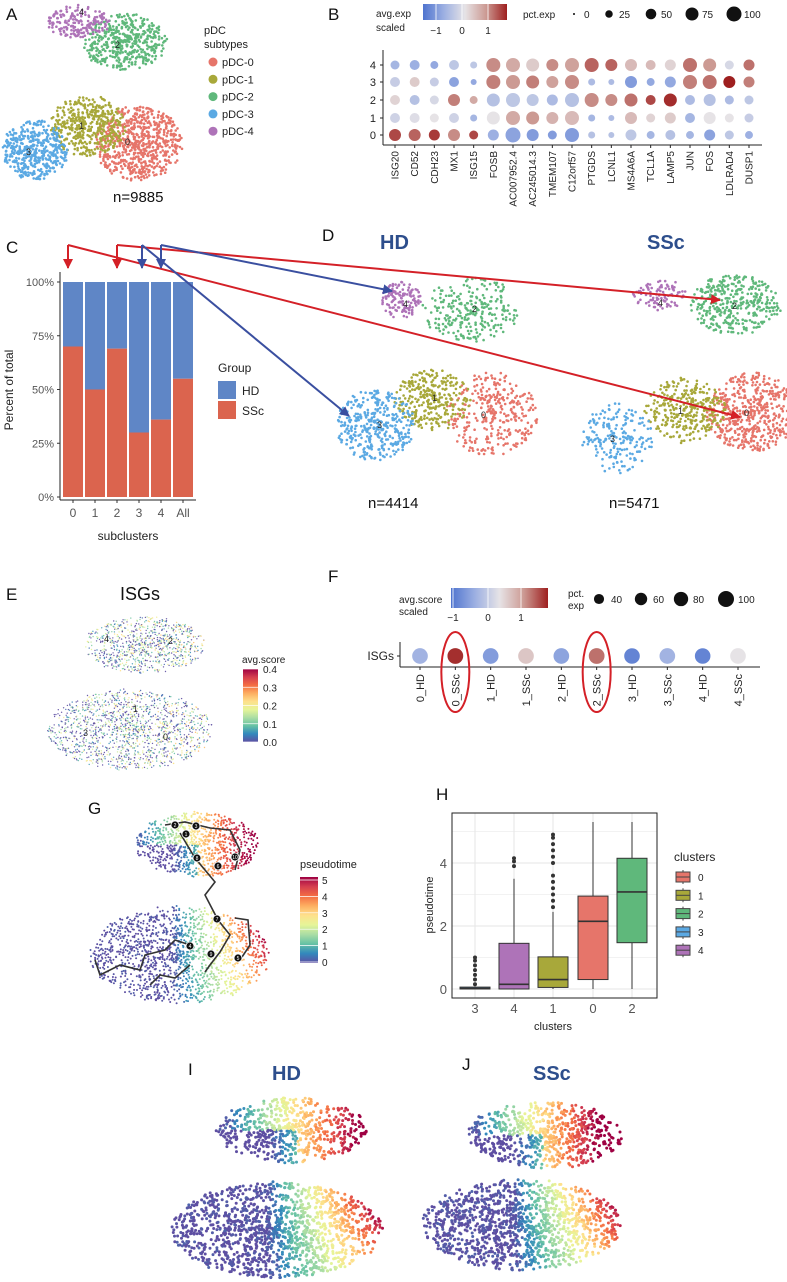 The image size is (787, 1282). What do you see at coordinates (474, 165) in the screenshot?
I see `gene-label: ISG15` at bounding box center [474, 165].